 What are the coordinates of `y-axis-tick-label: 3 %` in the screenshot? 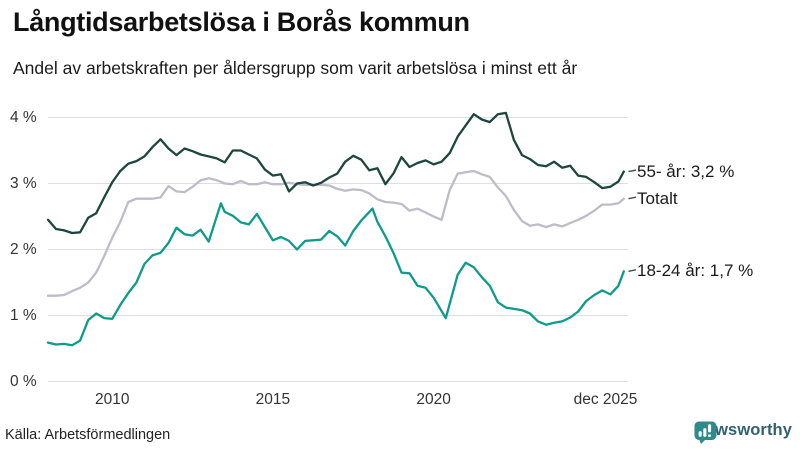 It's located at (23, 183).